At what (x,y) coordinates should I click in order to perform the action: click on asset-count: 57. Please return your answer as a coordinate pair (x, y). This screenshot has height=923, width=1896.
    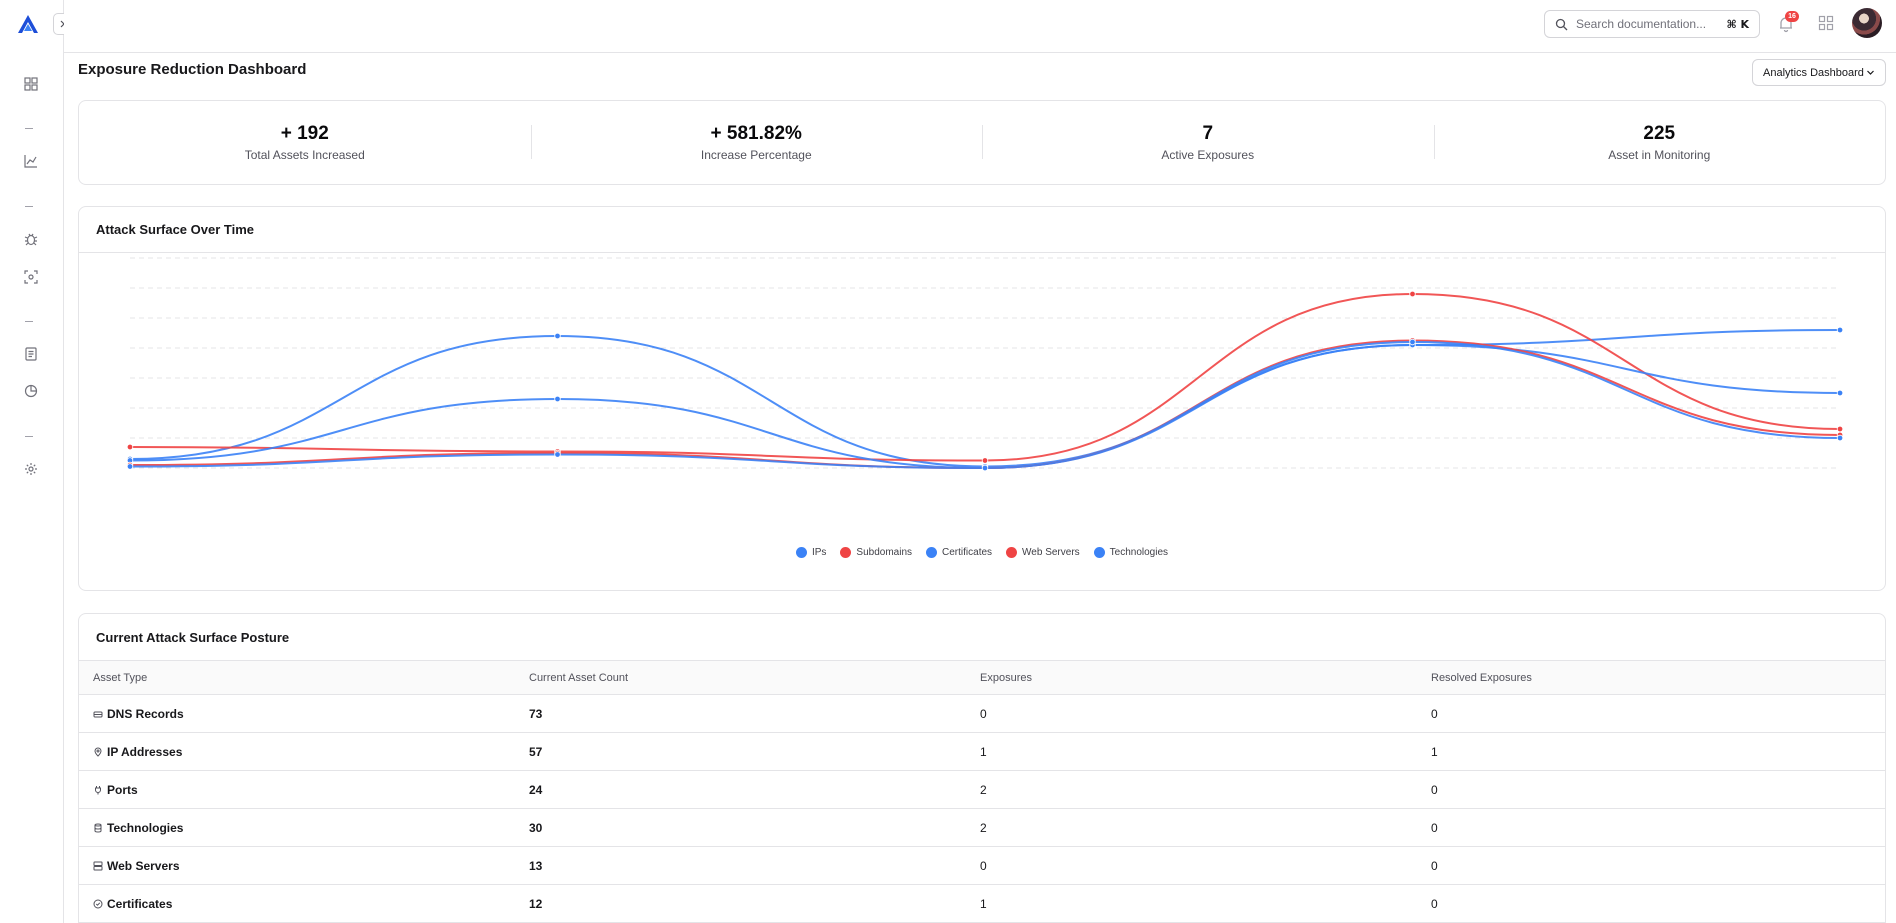
    Looking at the image, I should click on (754, 751).